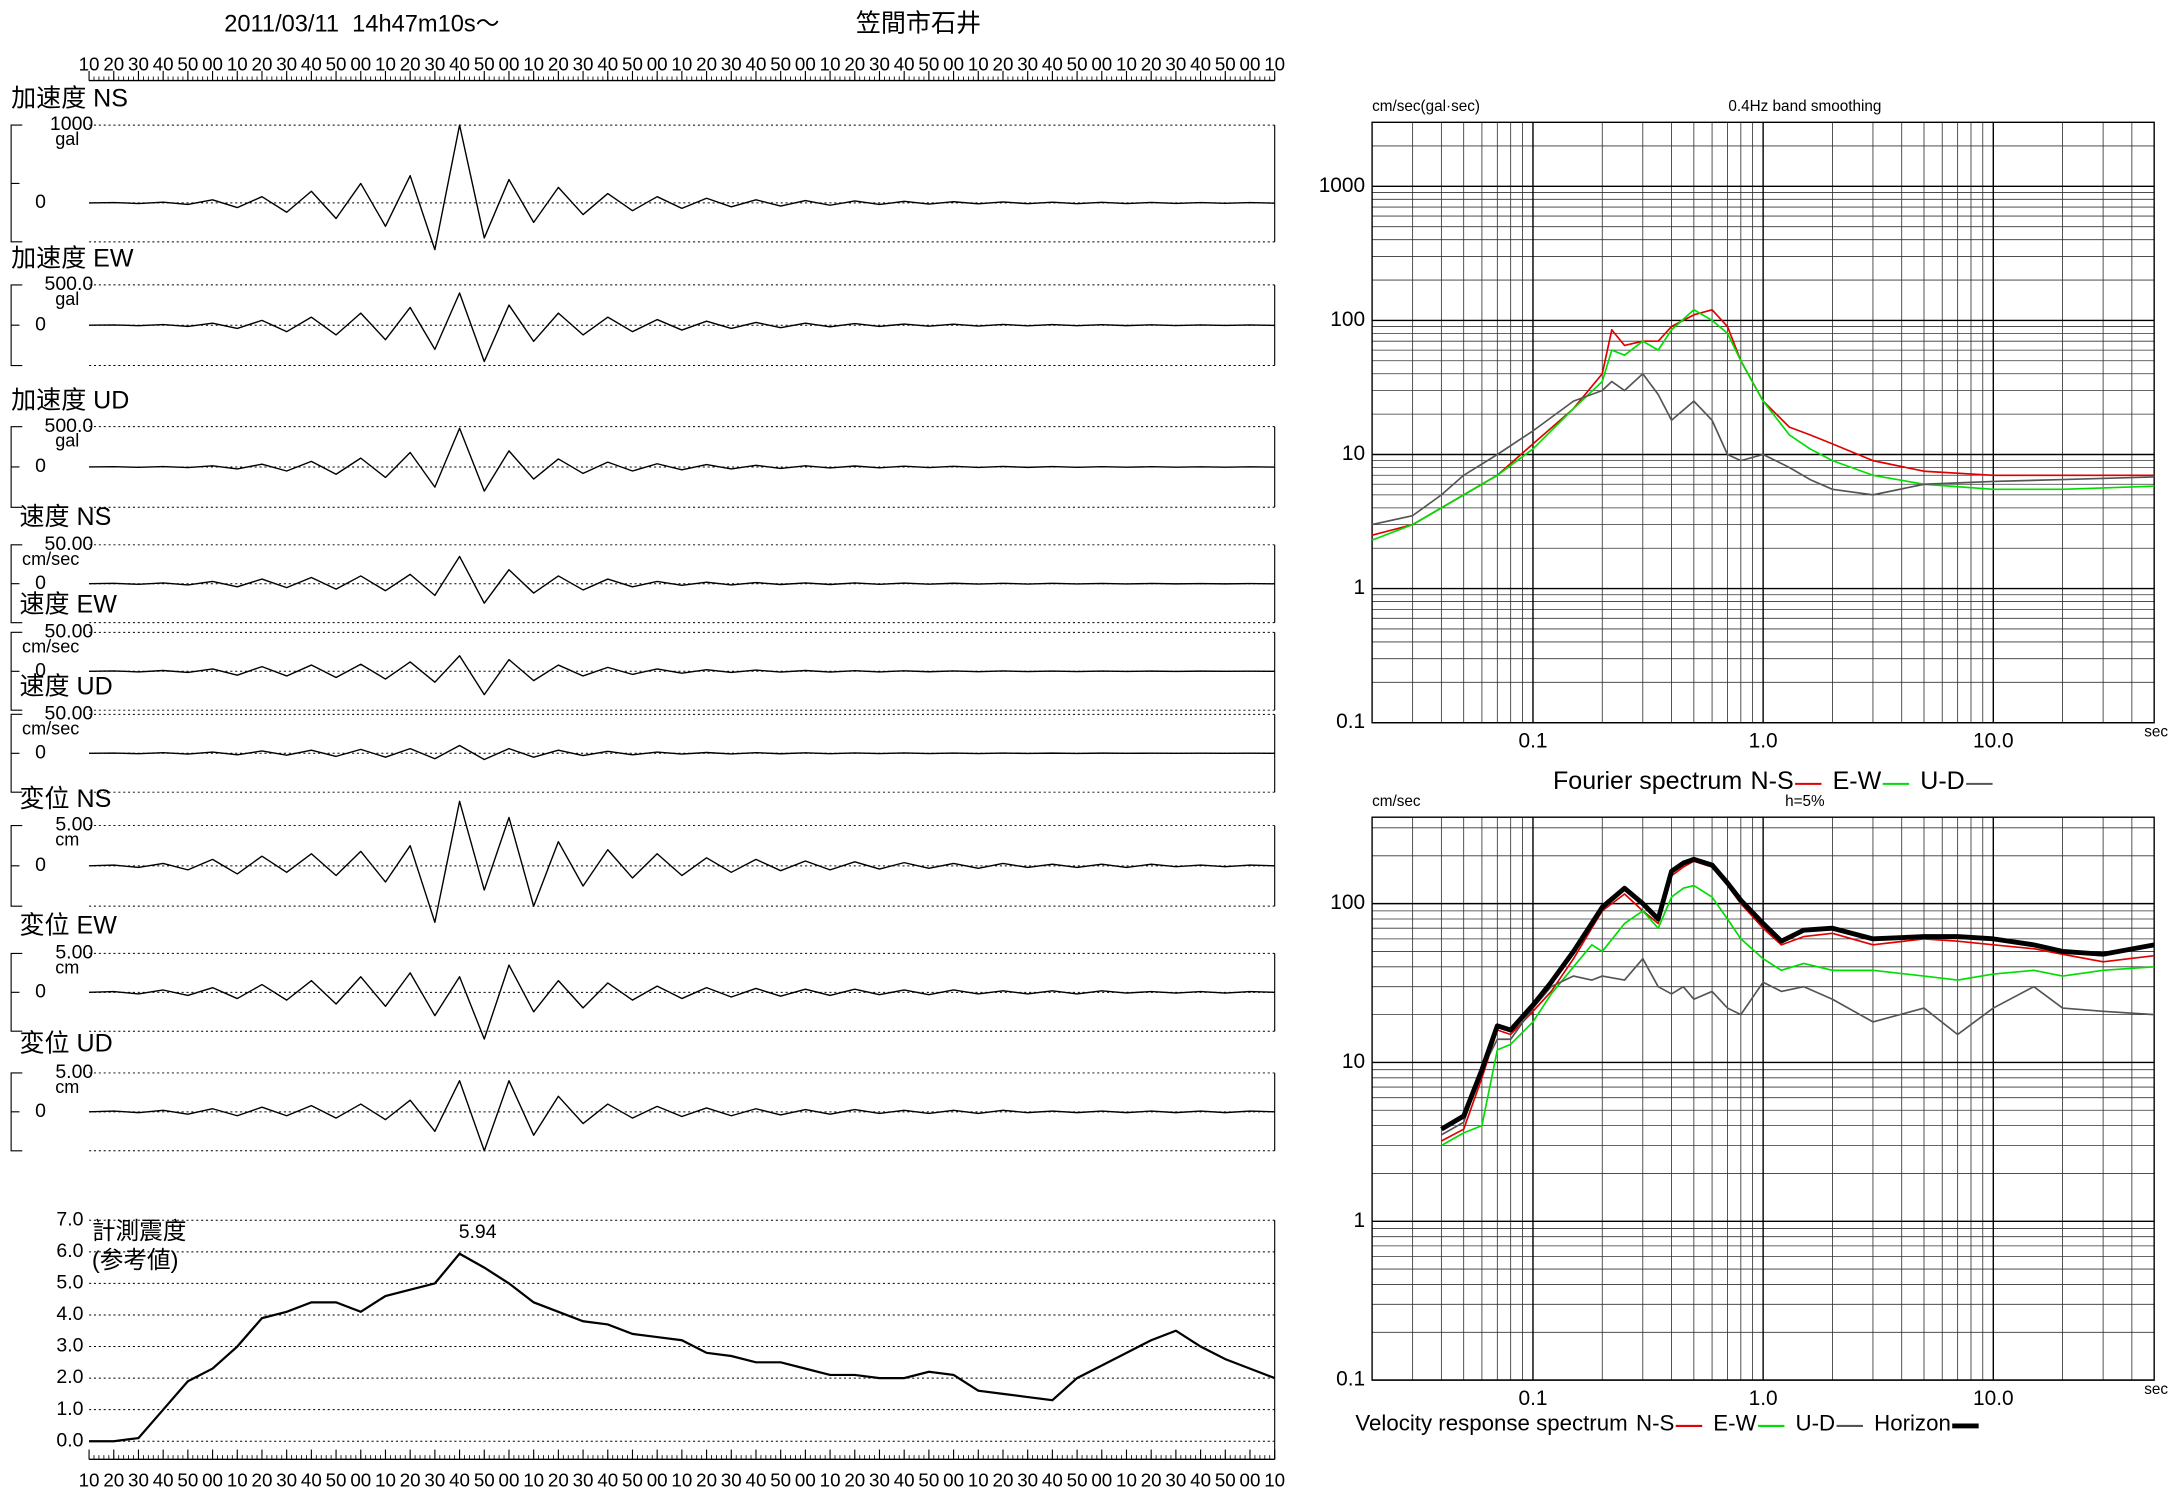  I want to click on y-tick-label: 500.0, so click(69, 284).